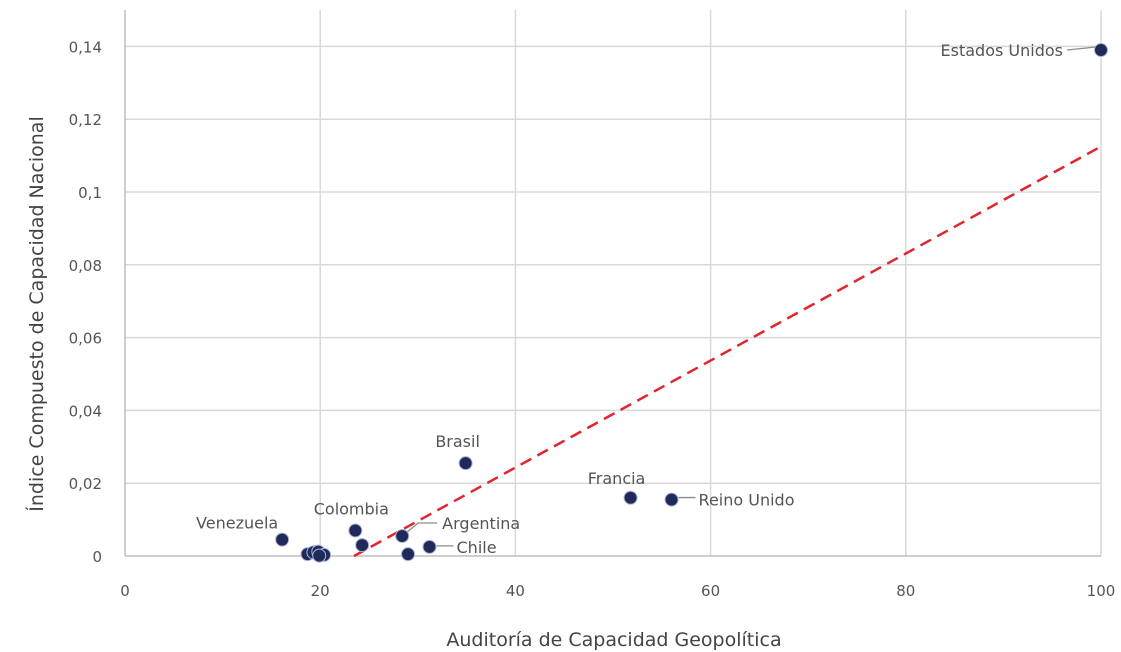 The width and height of the screenshot is (1121, 652). Describe the element at coordinates (36, 313) in the screenshot. I see `y-axis-title: Índice Compuesto de Capacidad Nacional` at that location.